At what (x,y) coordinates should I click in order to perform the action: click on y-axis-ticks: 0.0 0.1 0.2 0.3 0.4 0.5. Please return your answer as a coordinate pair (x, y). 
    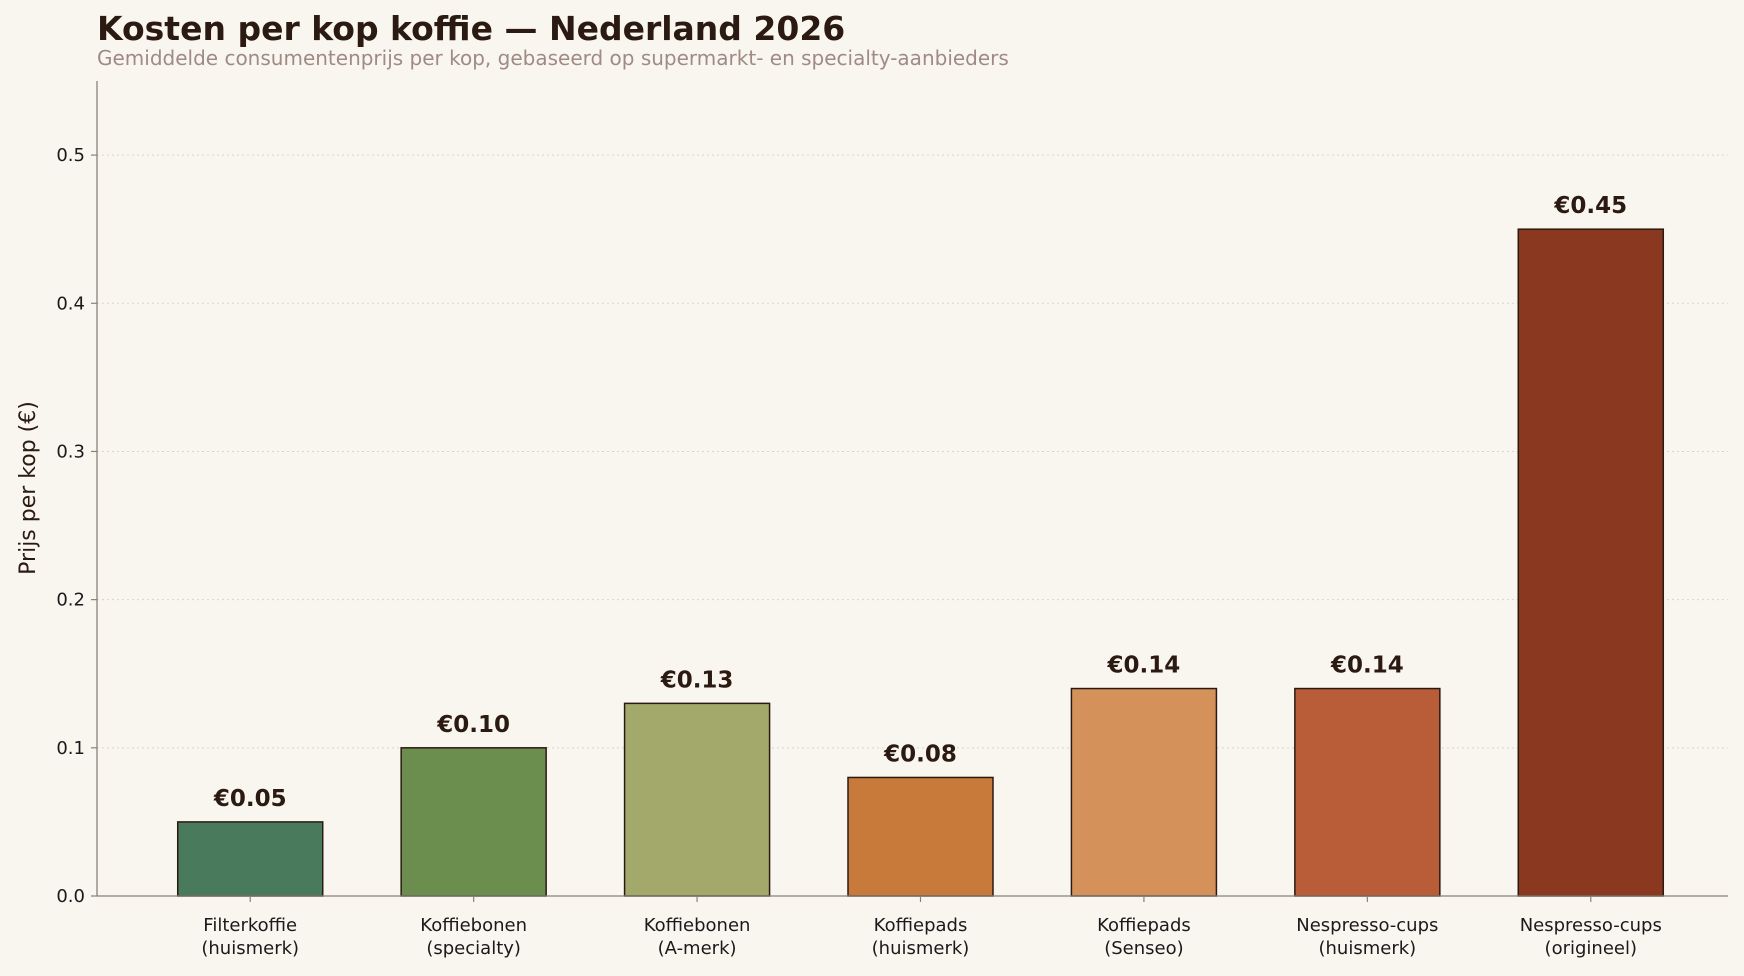
    Looking at the image, I should click on (76, 526).